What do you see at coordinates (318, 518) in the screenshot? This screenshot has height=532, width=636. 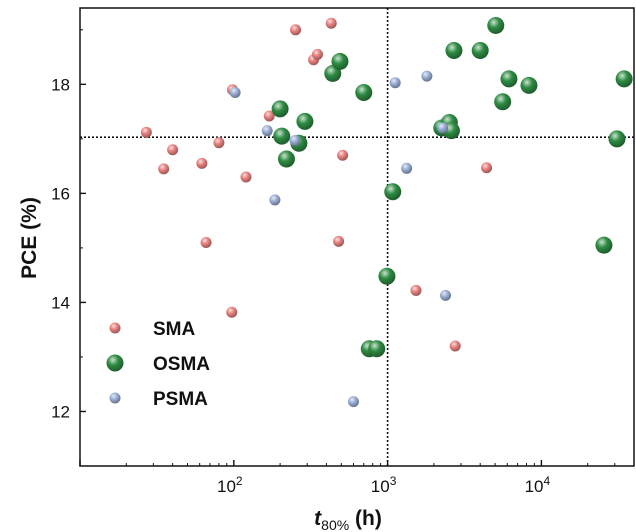 I see `x-axis-title-main: t` at bounding box center [318, 518].